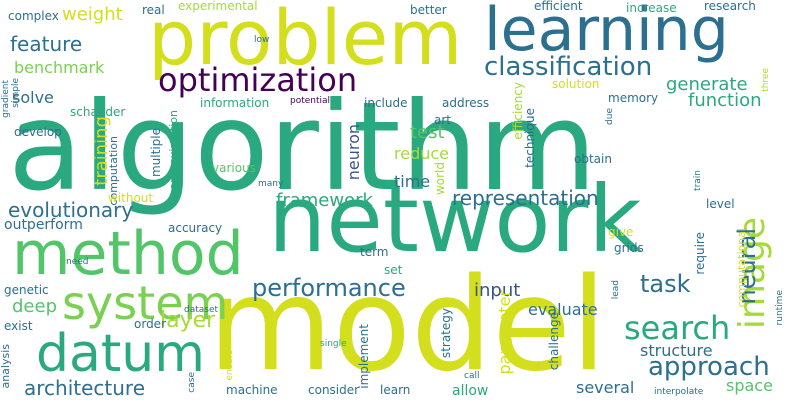  I want to click on word-approximation: approximation, so click(173, 150).